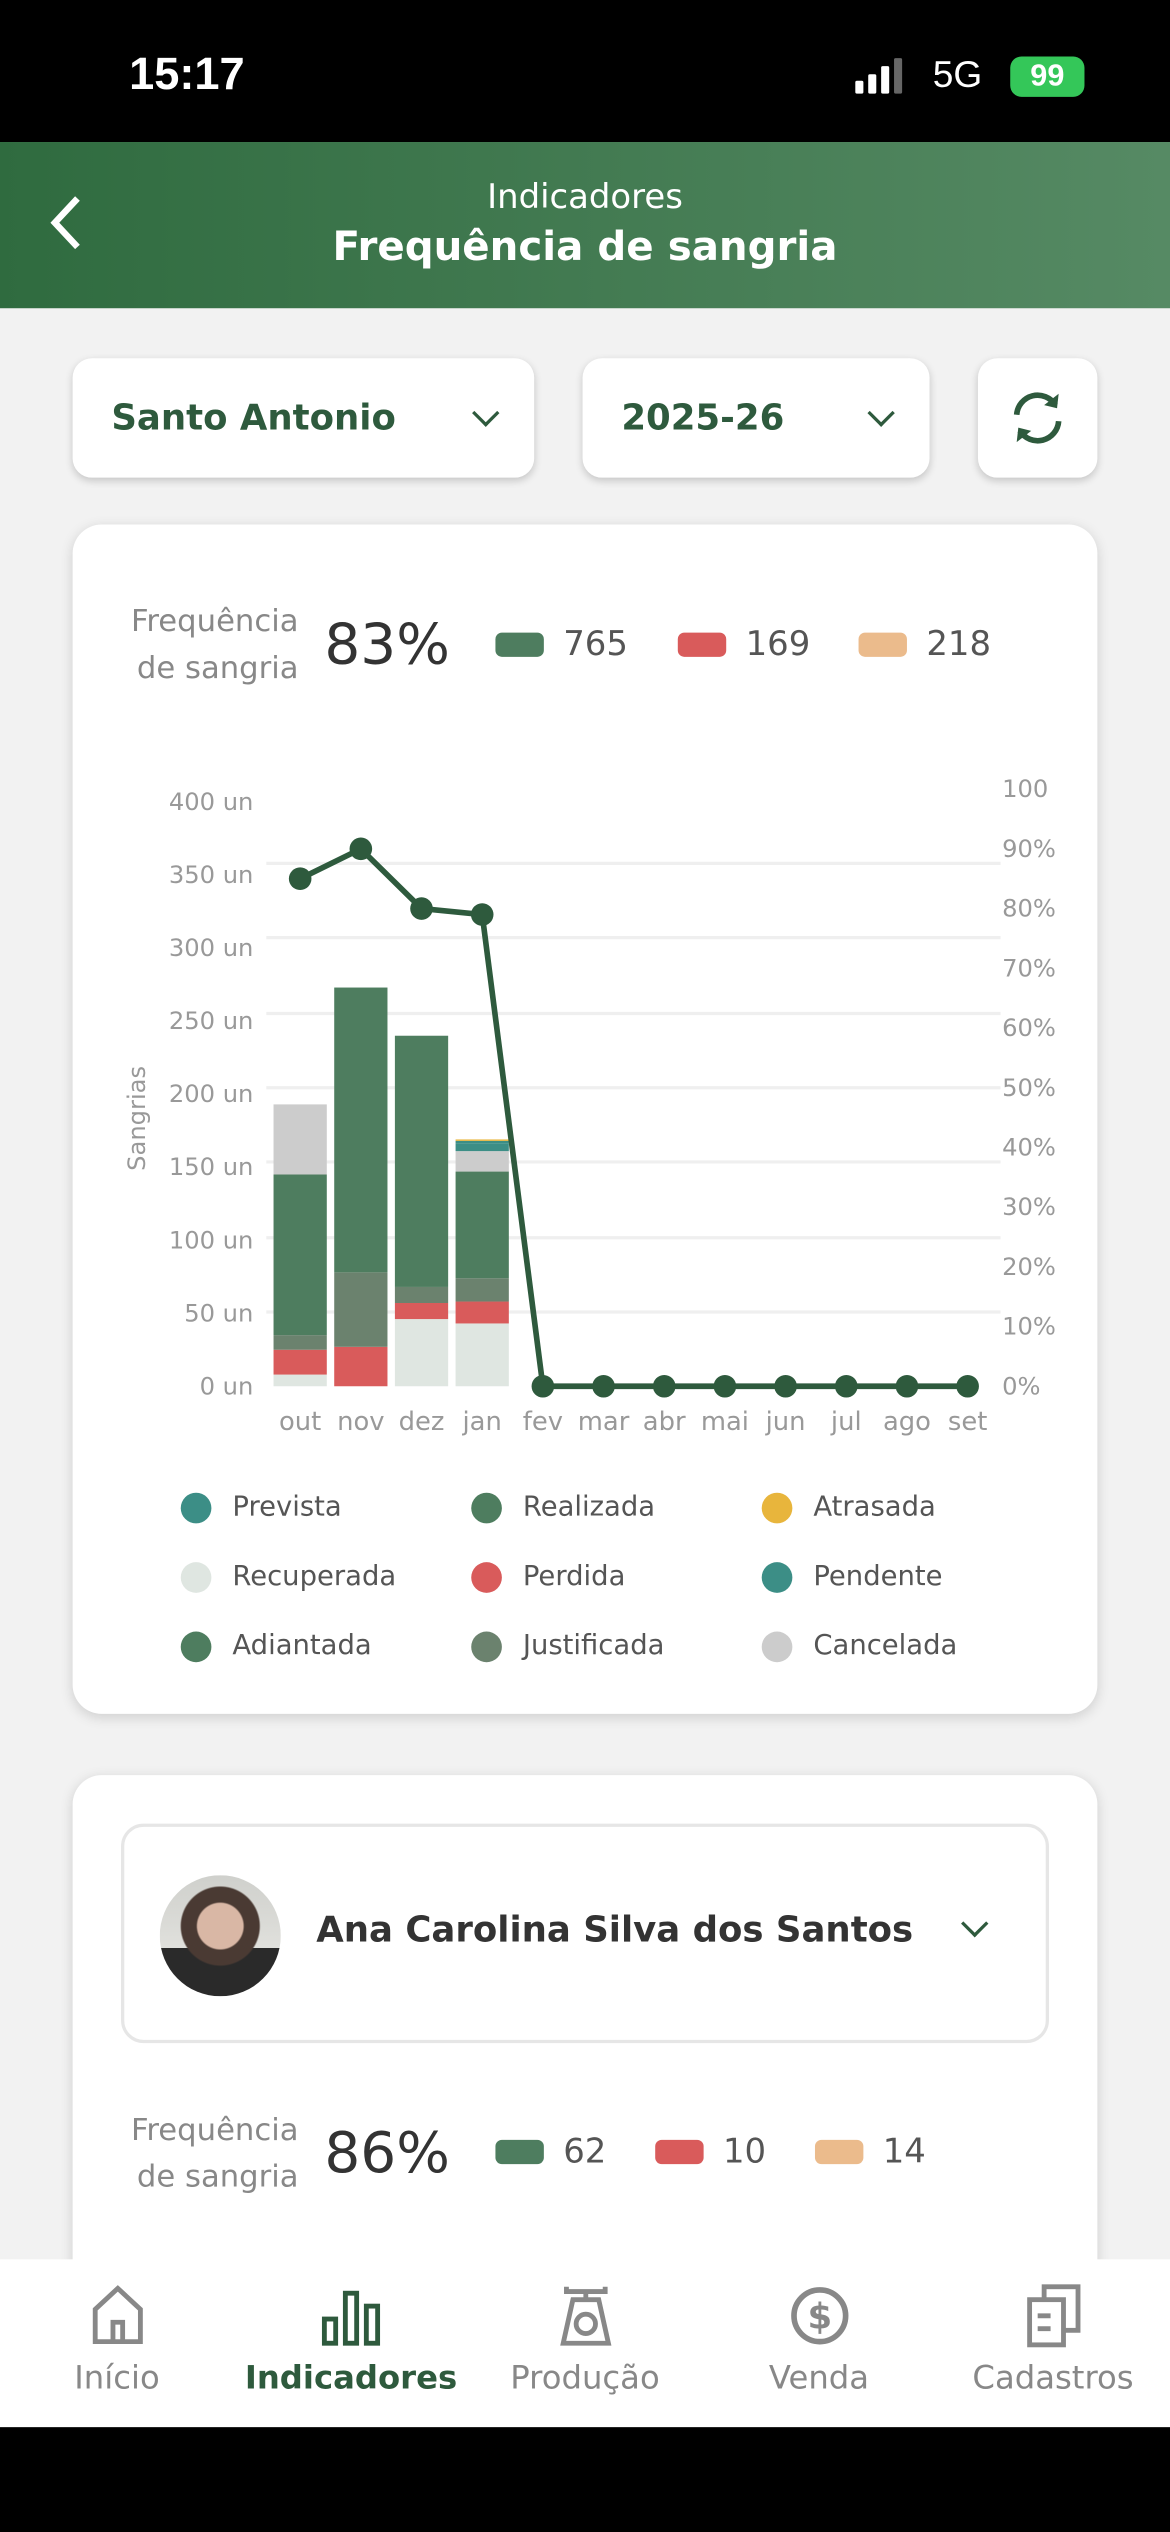 This screenshot has width=1170, height=2532. Describe the element at coordinates (482, 1140) in the screenshot. I see `bar-segment-atrasada` at that location.